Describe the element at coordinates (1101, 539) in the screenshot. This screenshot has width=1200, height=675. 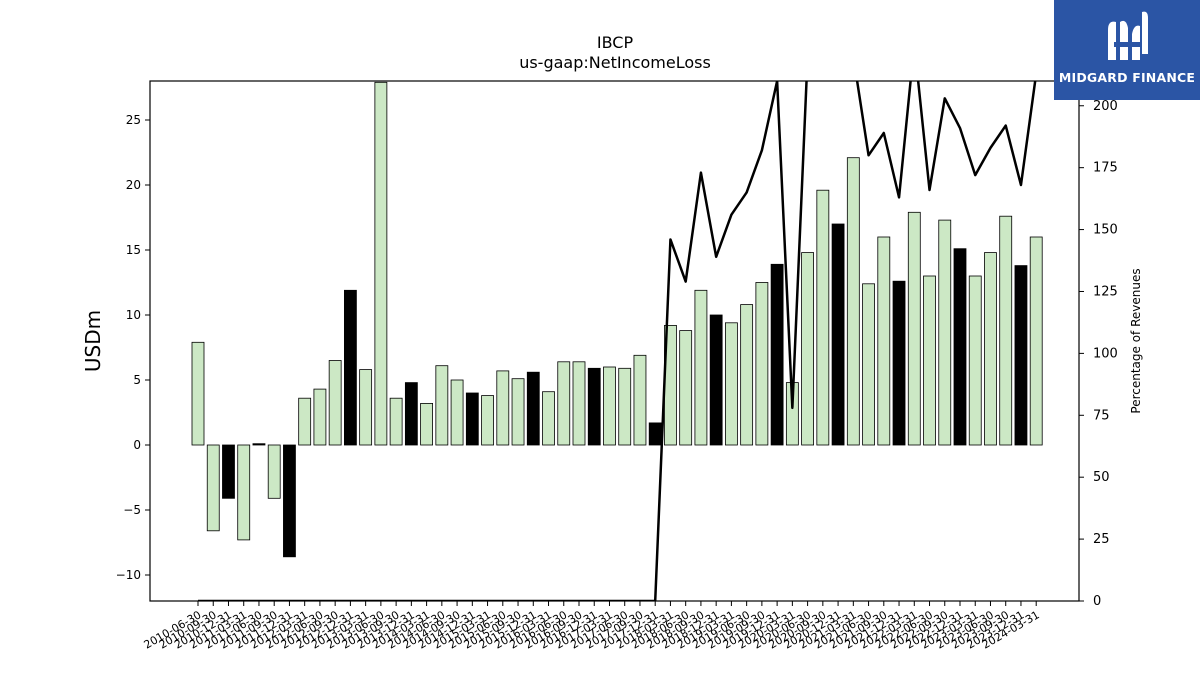
I see `y-right-tick-label: 25` at that location.